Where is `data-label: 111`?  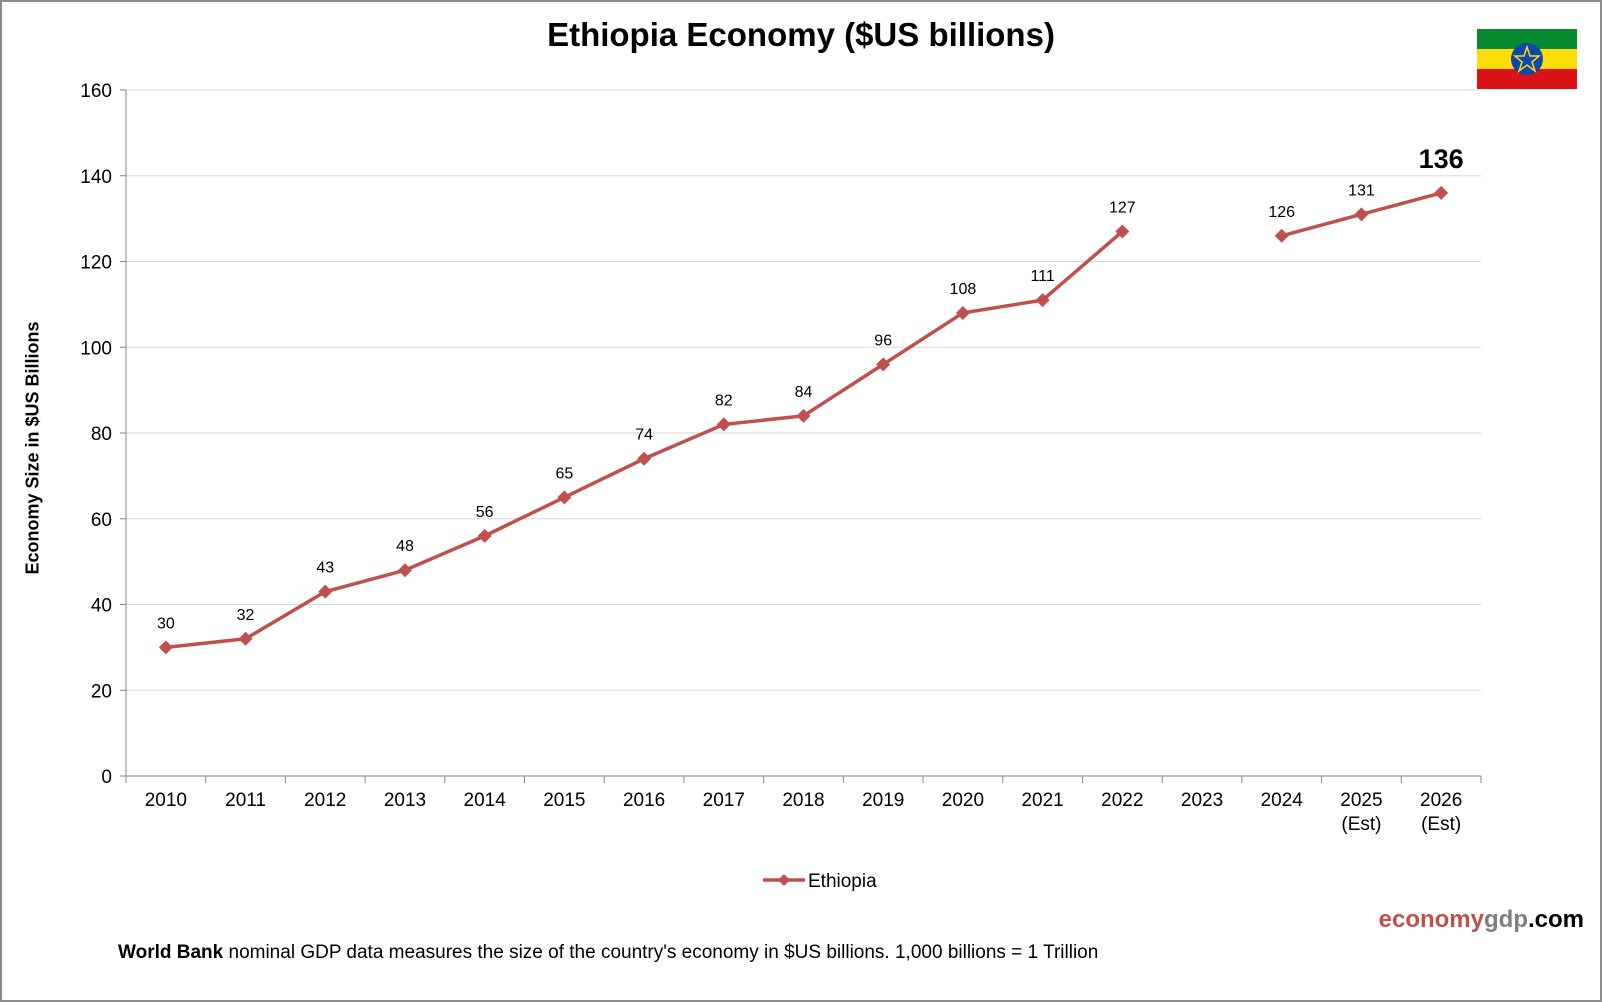
data-label: 111 is located at coordinates (1042, 276).